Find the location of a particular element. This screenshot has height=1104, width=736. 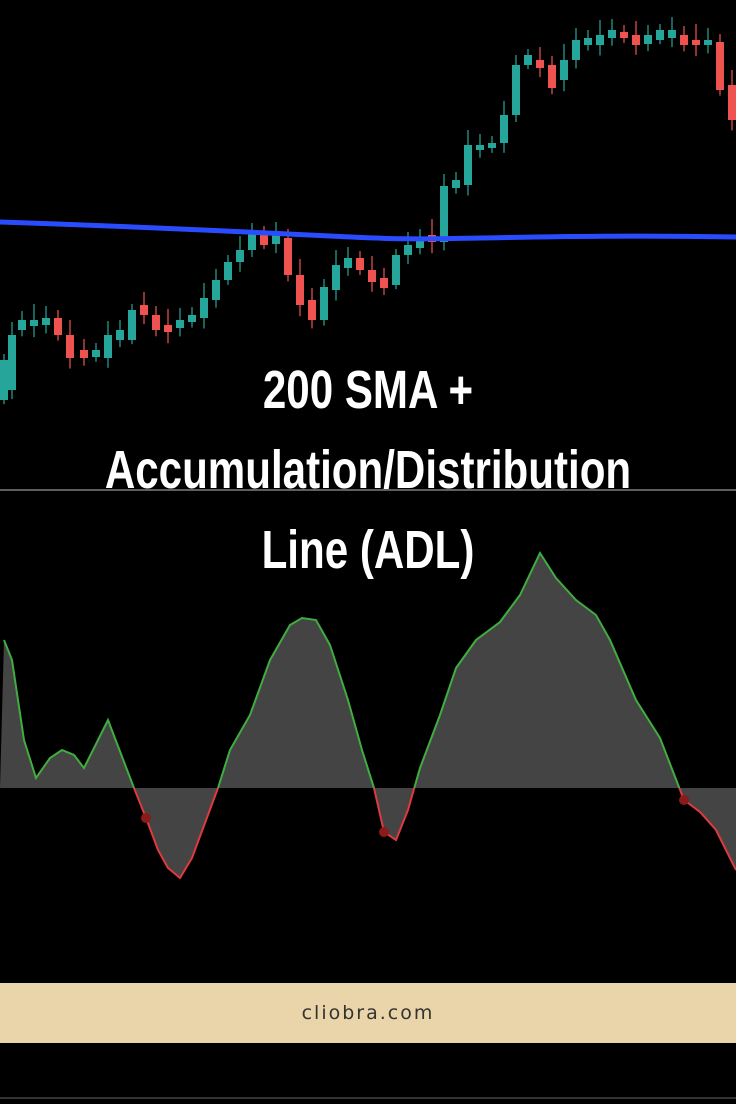

title-line: Line (ADL) is located at coordinates (368, 550).